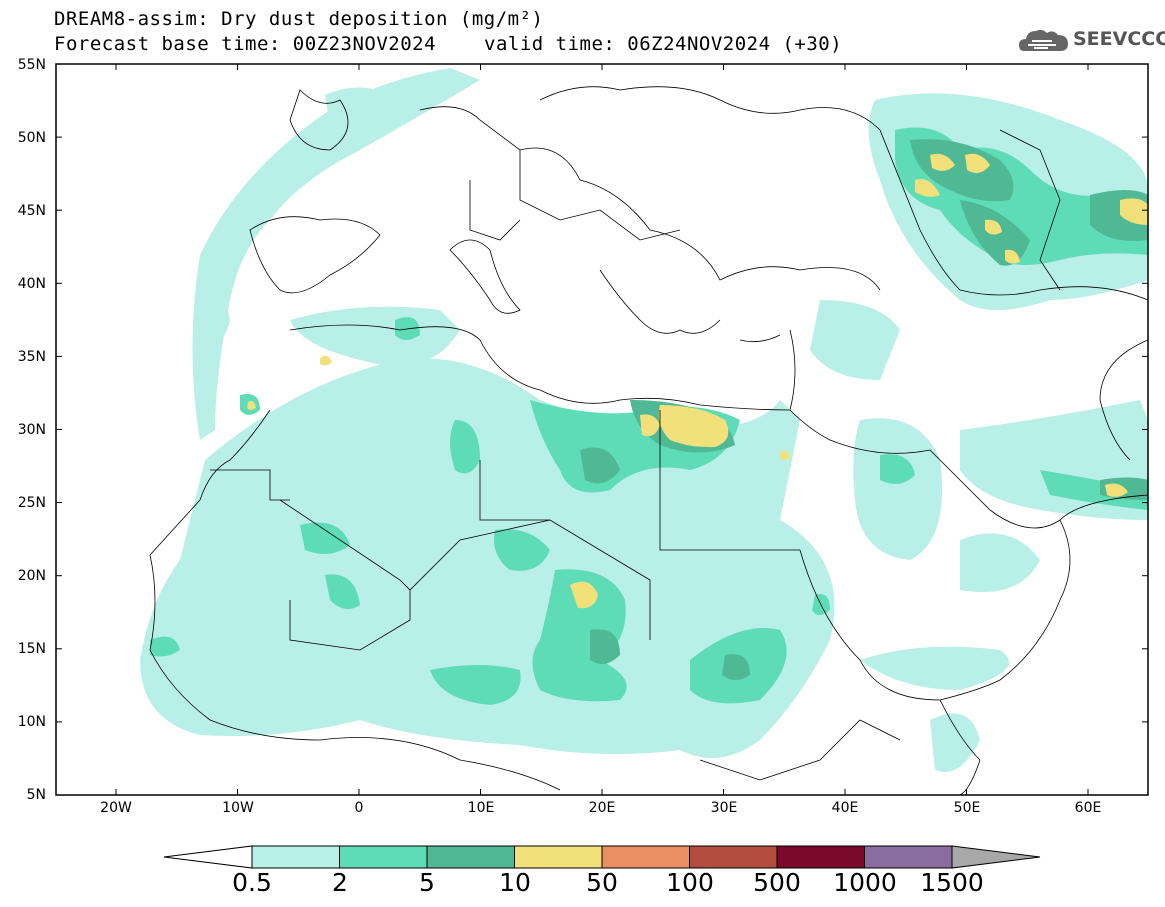  Describe the element at coordinates (245, 44) in the screenshot. I see `forecast-base-time: Forecast base time: 00Z23NOV2024` at that location.